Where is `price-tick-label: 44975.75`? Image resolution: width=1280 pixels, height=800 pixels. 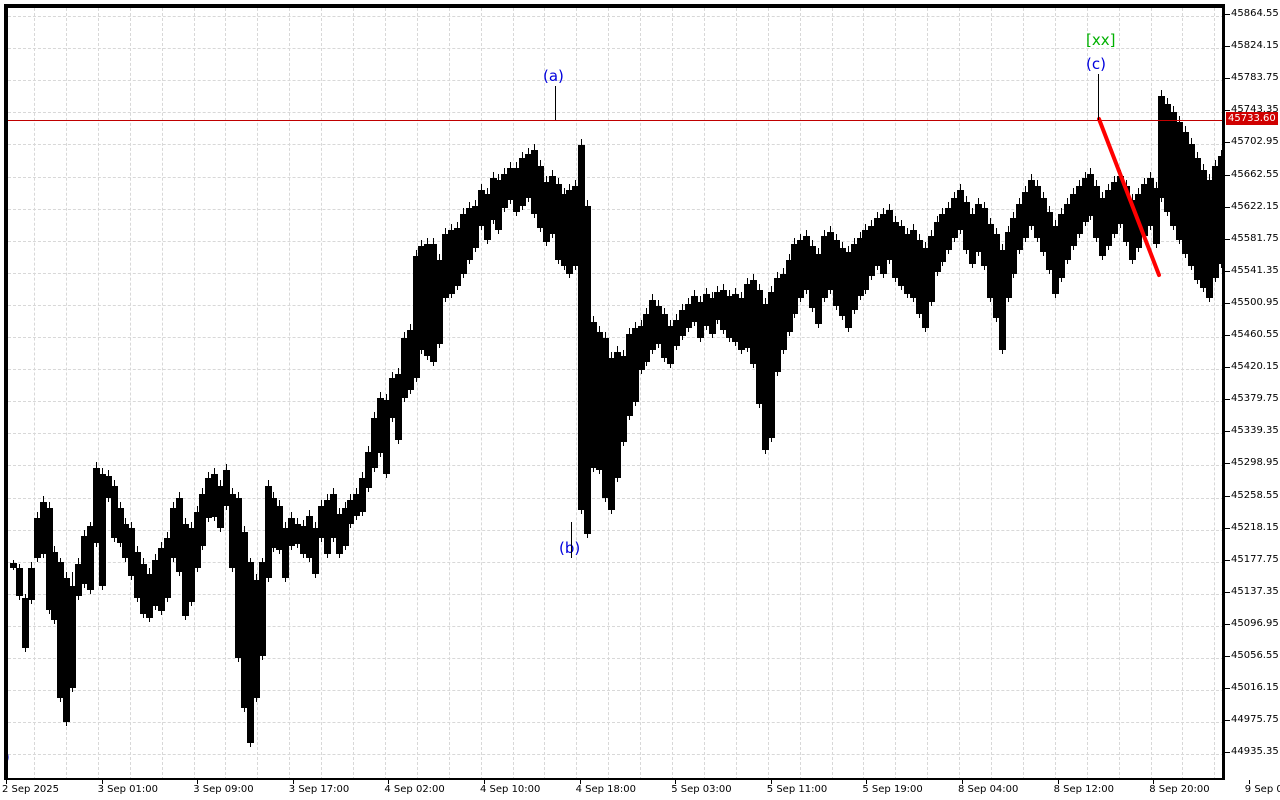 price-tick-label: 44975.75 is located at coordinates (1255, 720).